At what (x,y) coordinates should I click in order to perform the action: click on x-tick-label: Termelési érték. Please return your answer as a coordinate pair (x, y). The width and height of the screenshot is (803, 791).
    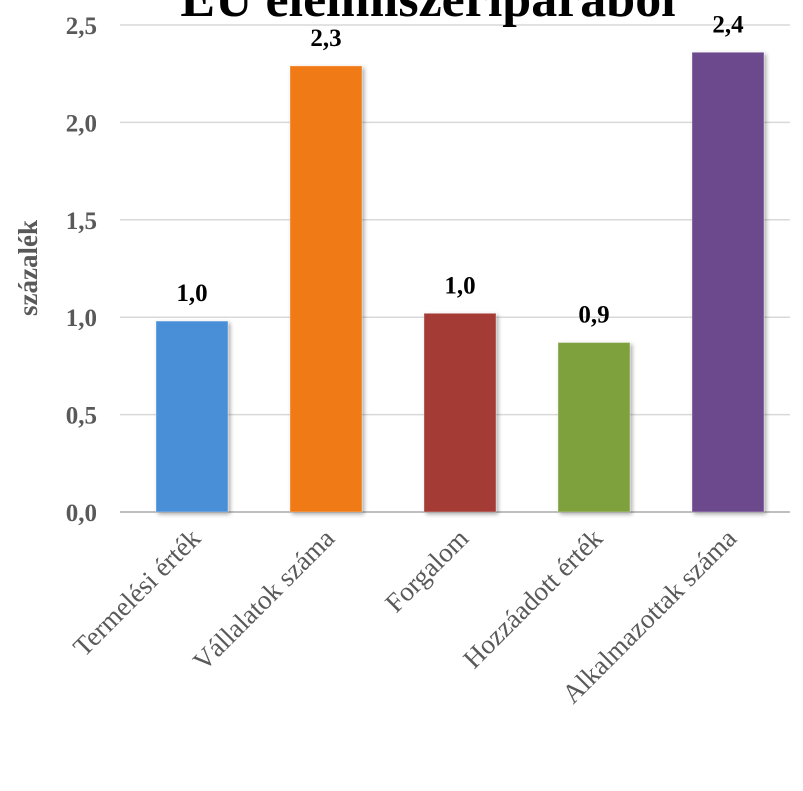
    Looking at the image, I should click on (136, 592).